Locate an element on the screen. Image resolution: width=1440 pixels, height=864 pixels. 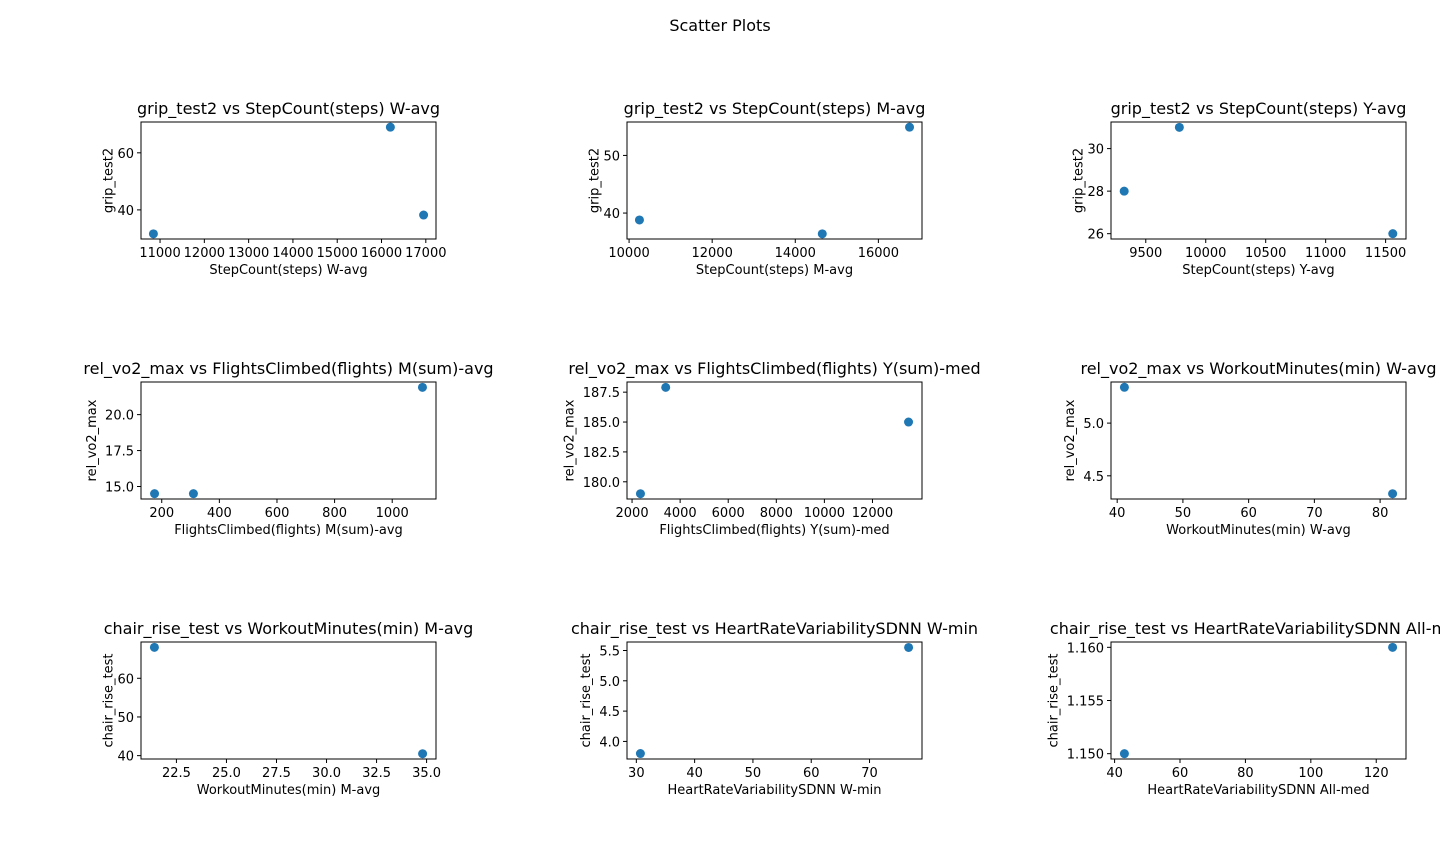
x-tick-label: 4000 is located at coordinates (680, 513).